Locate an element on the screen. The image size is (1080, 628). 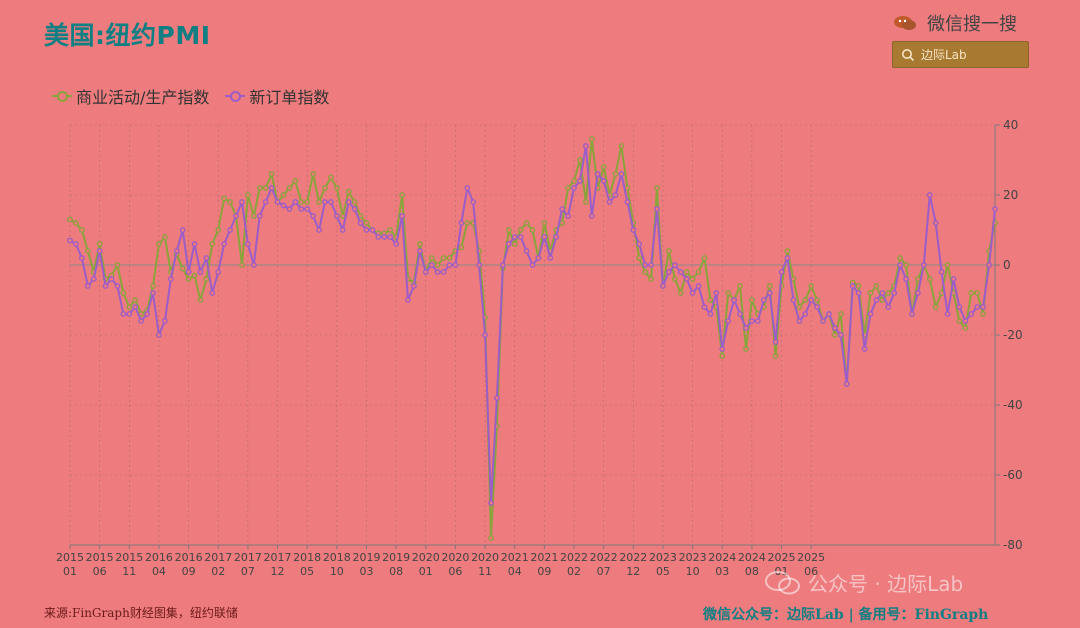
x-tick-label-year: 2017 is located at coordinates (278, 557).